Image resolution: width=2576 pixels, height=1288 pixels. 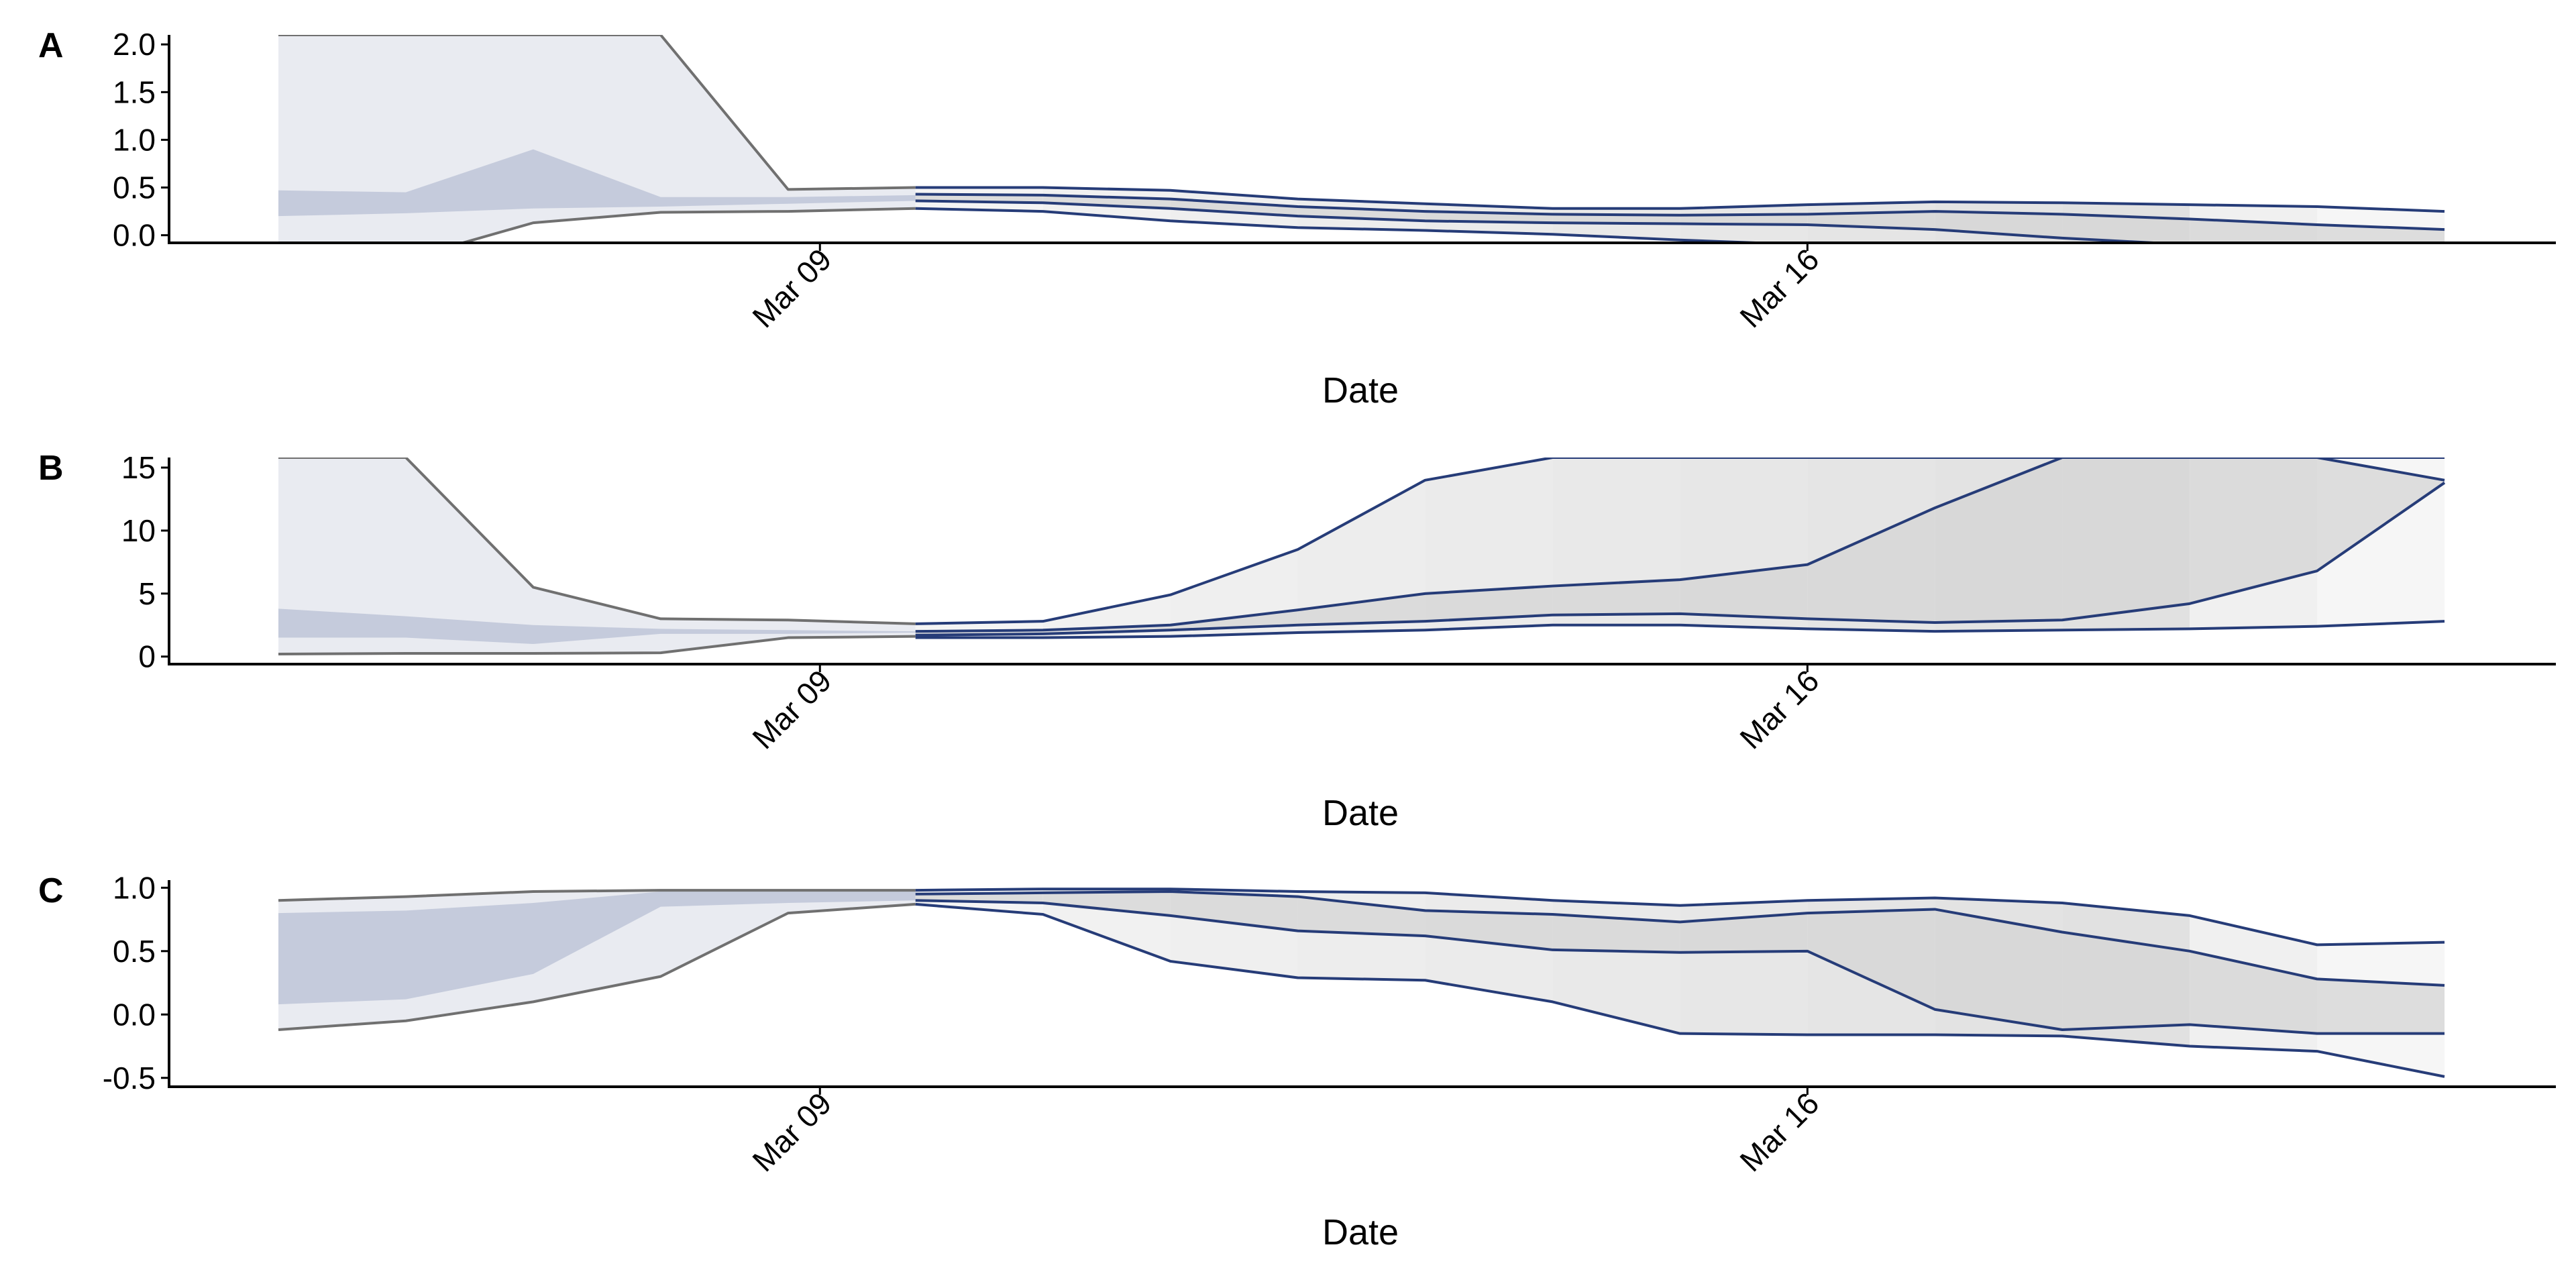 I want to click on y-tick-label: -0.5, so click(x=129, y=1078).